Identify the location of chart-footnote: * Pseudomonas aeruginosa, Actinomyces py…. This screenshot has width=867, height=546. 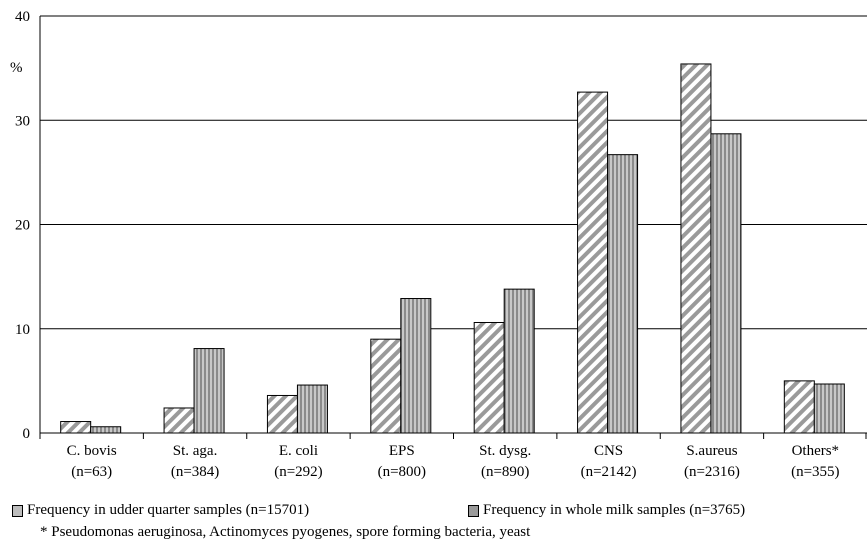
(285, 532).